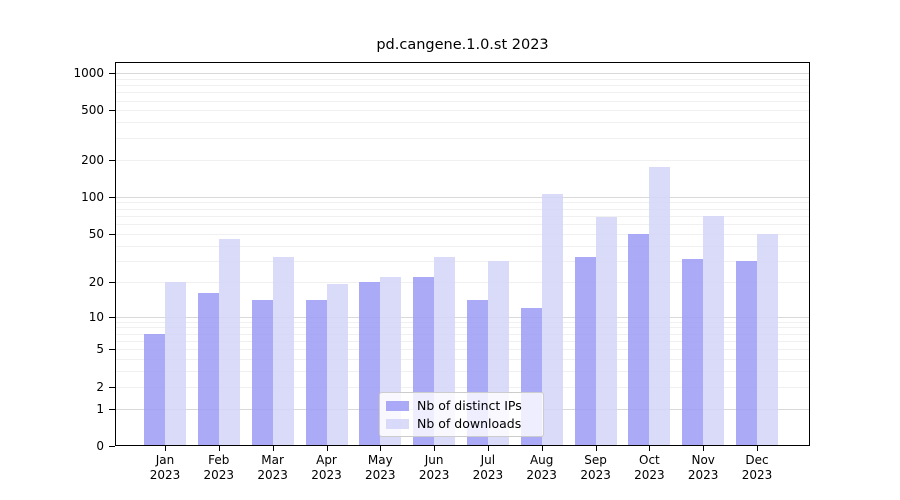 Image resolution: width=900 pixels, height=500 pixels. What do you see at coordinates (469, 423) in the screenshot?
I see `legend-label: Nb of downloads` at bounding box center [469, 423].